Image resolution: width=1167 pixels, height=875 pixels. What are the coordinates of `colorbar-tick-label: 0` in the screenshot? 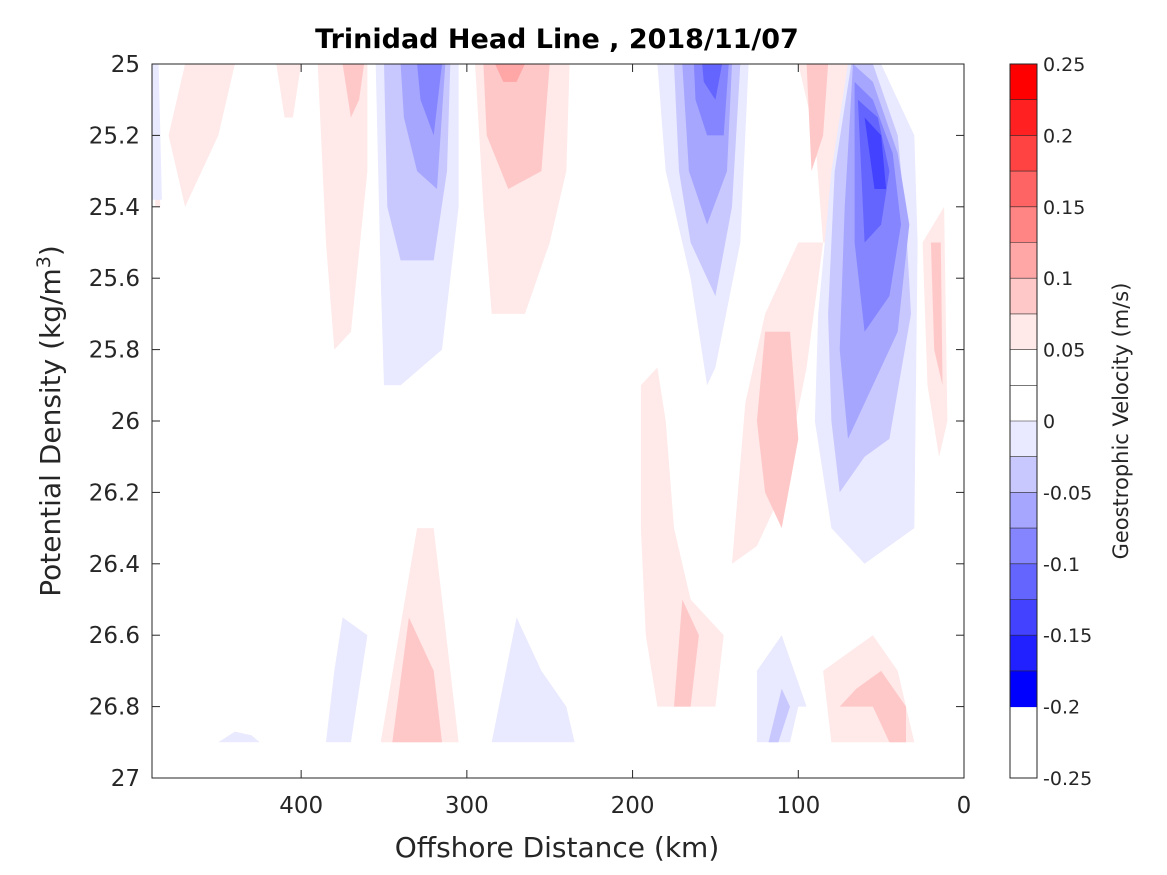 It's located at (1049, 422).